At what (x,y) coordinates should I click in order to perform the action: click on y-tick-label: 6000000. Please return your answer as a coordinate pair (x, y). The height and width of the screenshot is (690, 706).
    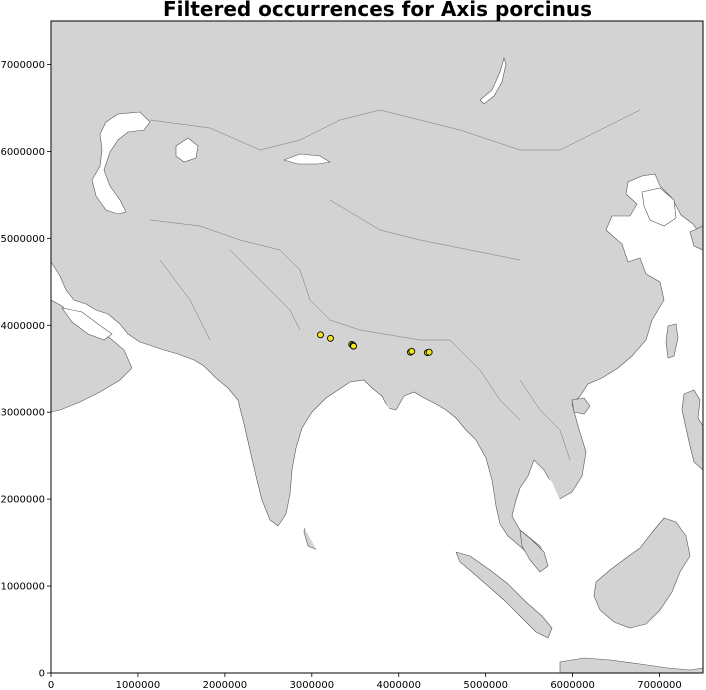
    Looking at the image, I should click on (22, 152).